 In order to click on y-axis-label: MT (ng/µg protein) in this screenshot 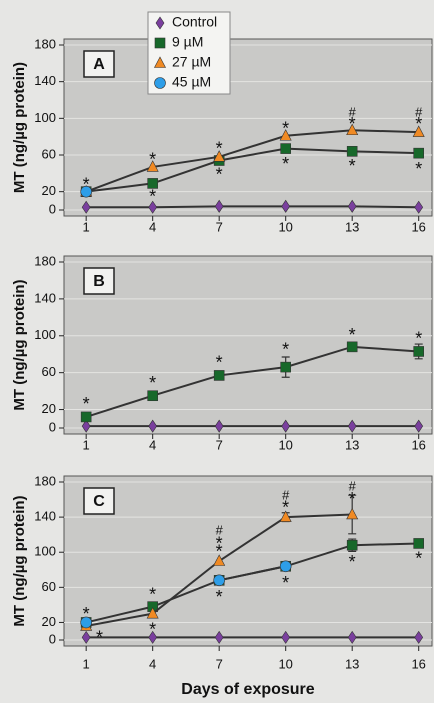, I will do `click(19, 344)`.